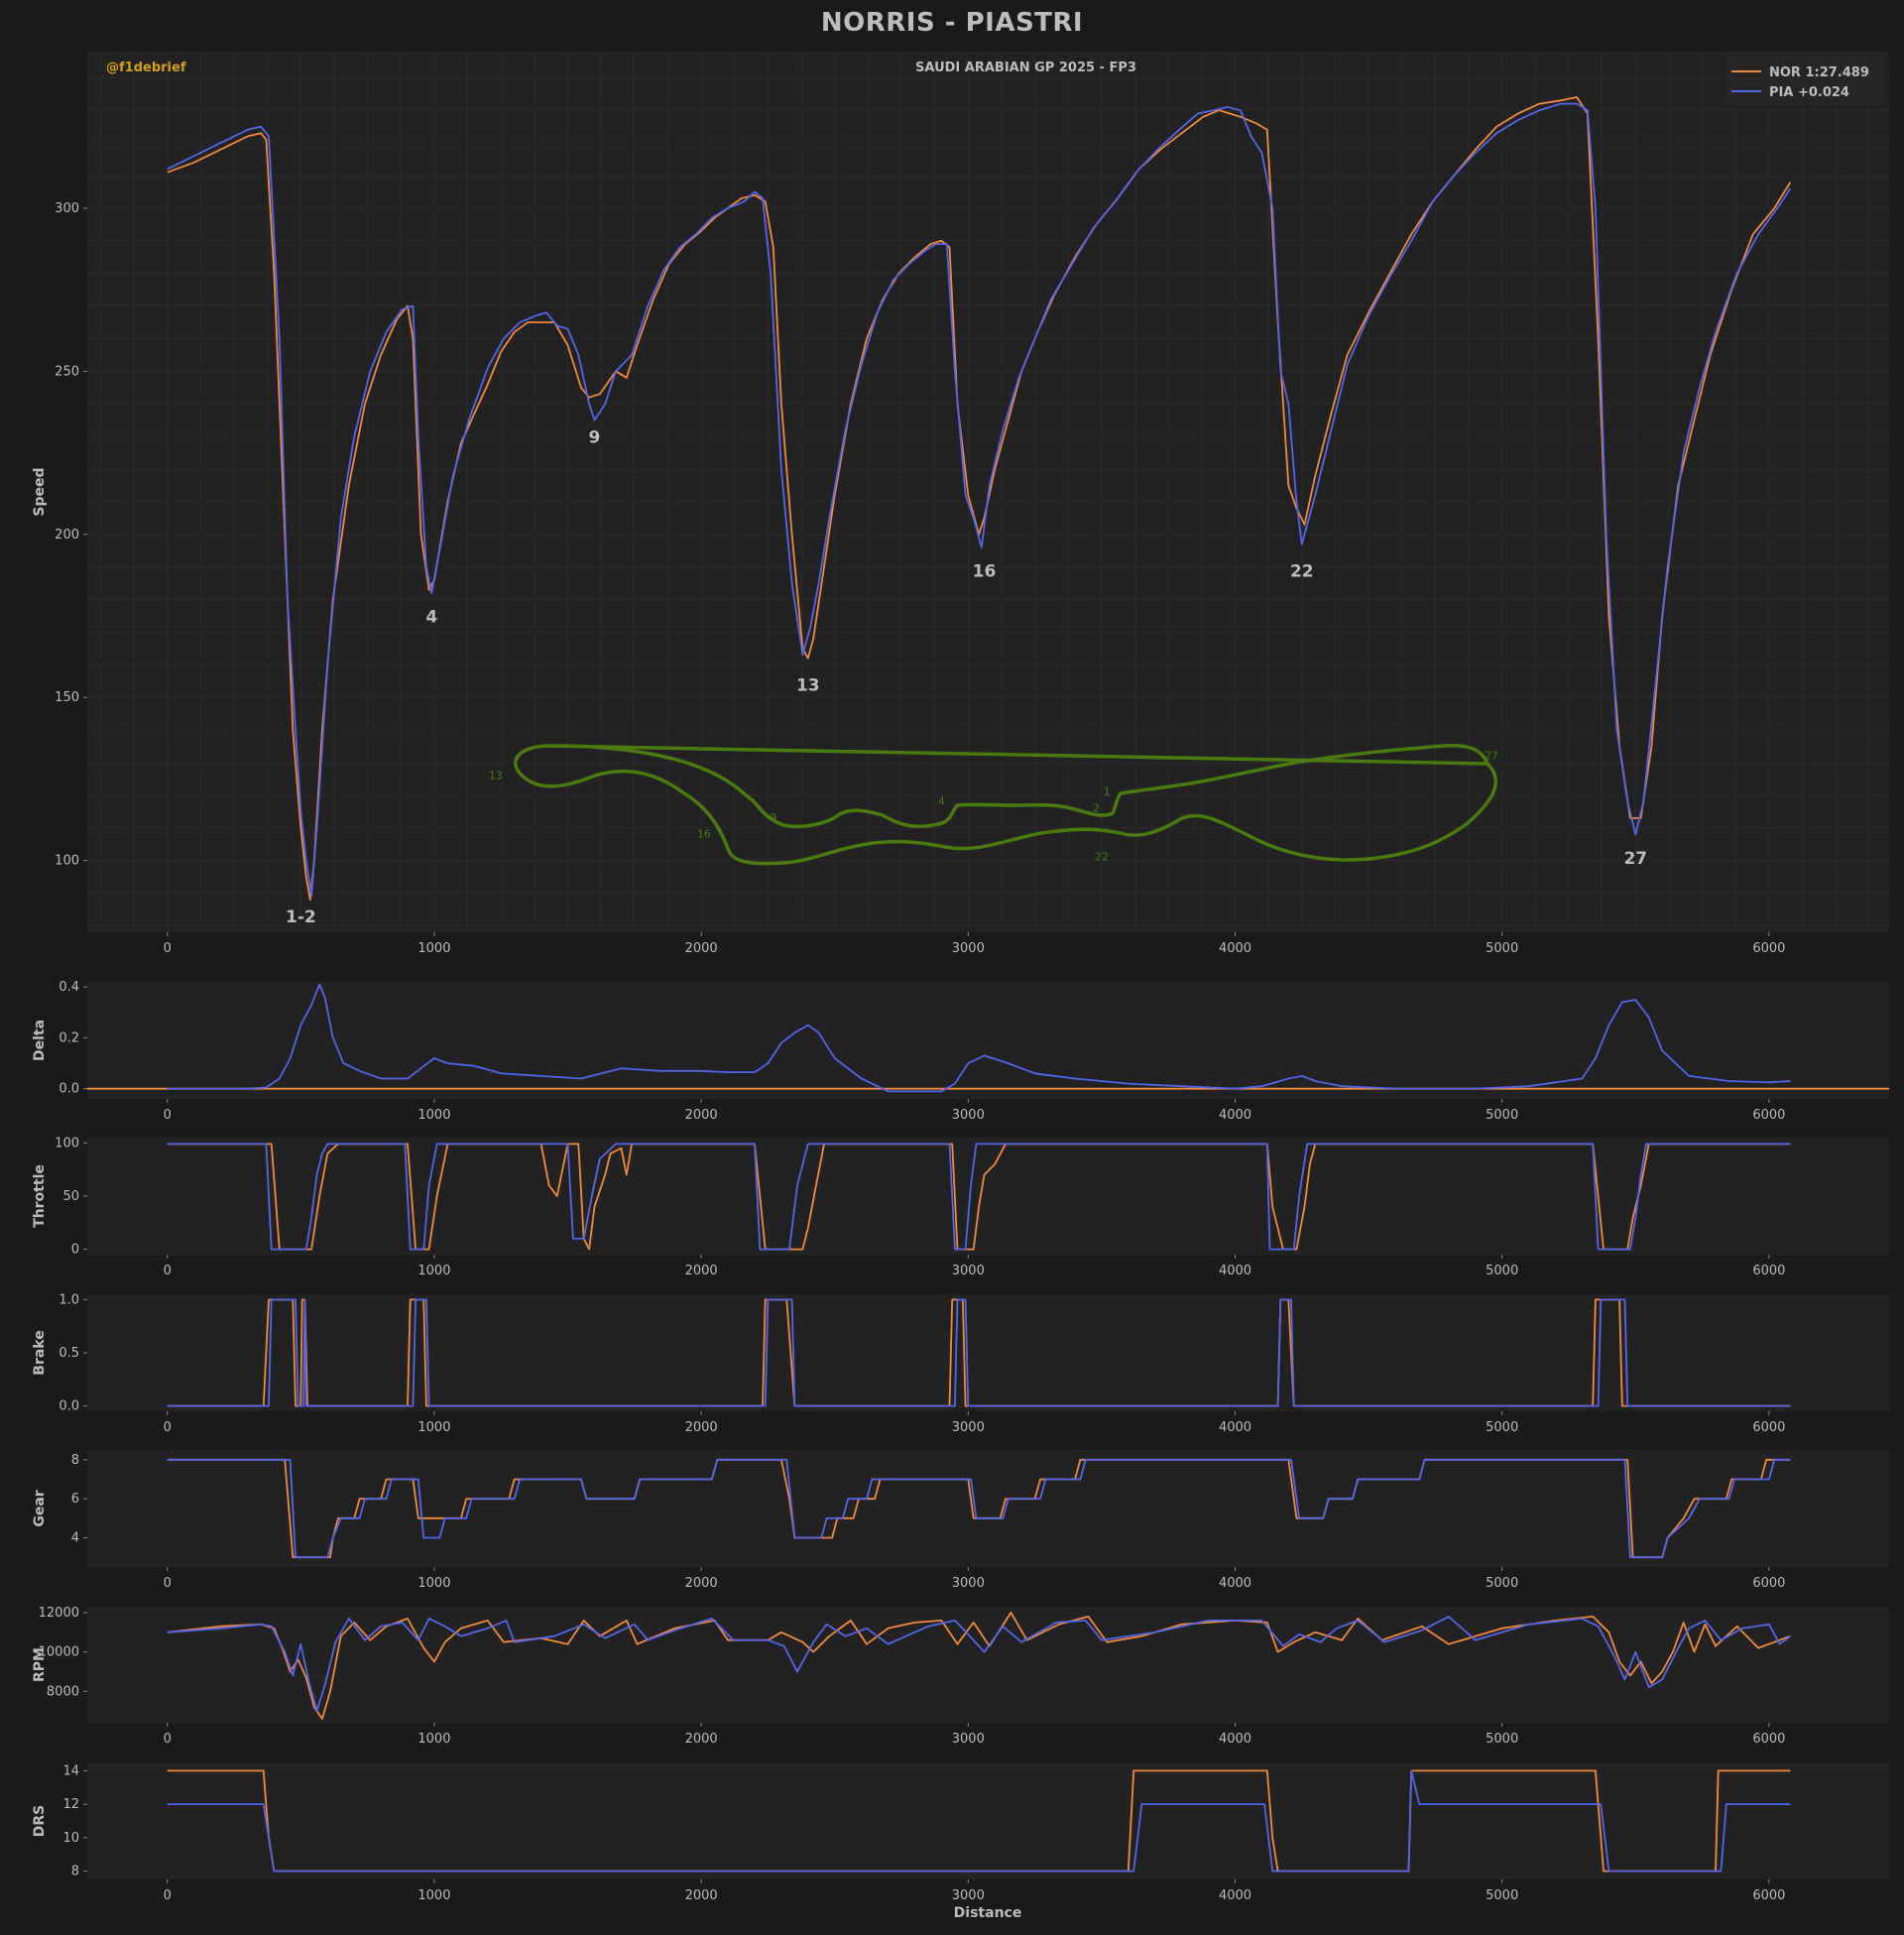 Image resolution: width=1904 pixels, height=1935 pixels. I want to click on y-tick-label: 300, so click(67, 209).